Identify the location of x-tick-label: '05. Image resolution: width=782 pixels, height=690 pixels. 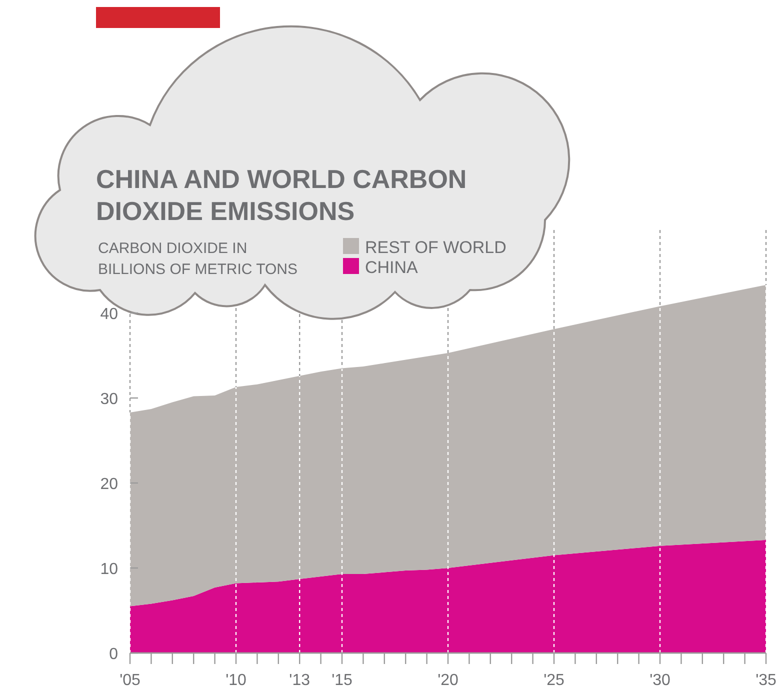
(130, 680).